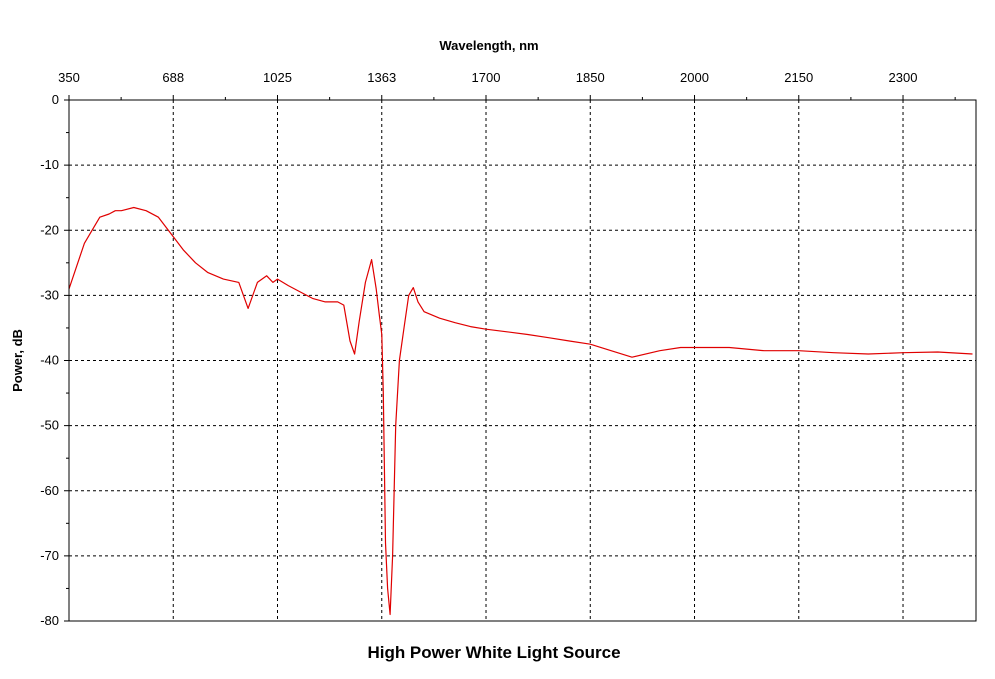 This screenshot has height=679, width=995. What do you see at coordinates (49, 555) in the screenshot?
I see `y-tick-label: -70` at bounding box center [49, 555].